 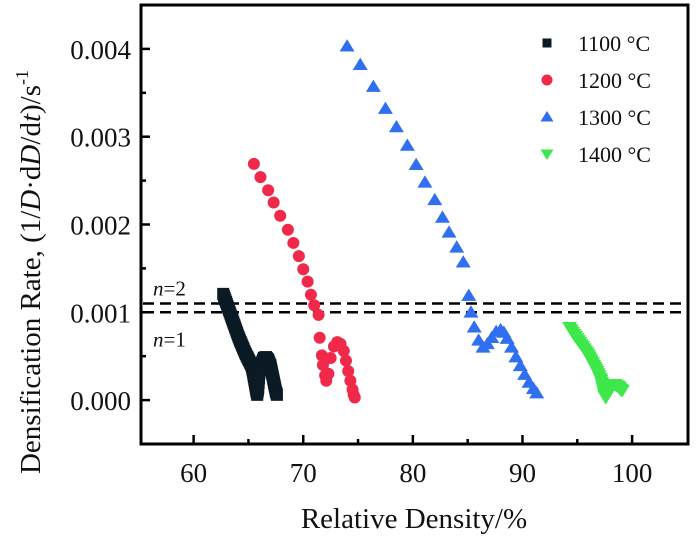 What do you see at coordinates (193, 473) in the screenshot?
I see `x-tick-label: 60` at bounding box center [193, 473].